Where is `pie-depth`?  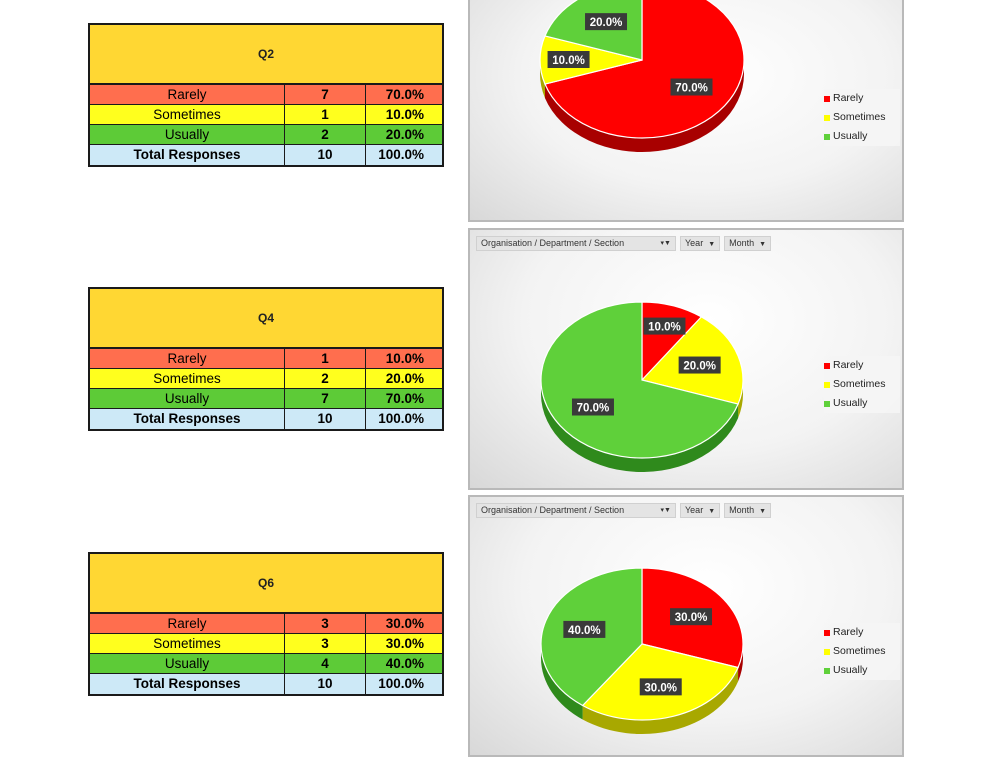
pie-depth is located at coordinates (642, 689).